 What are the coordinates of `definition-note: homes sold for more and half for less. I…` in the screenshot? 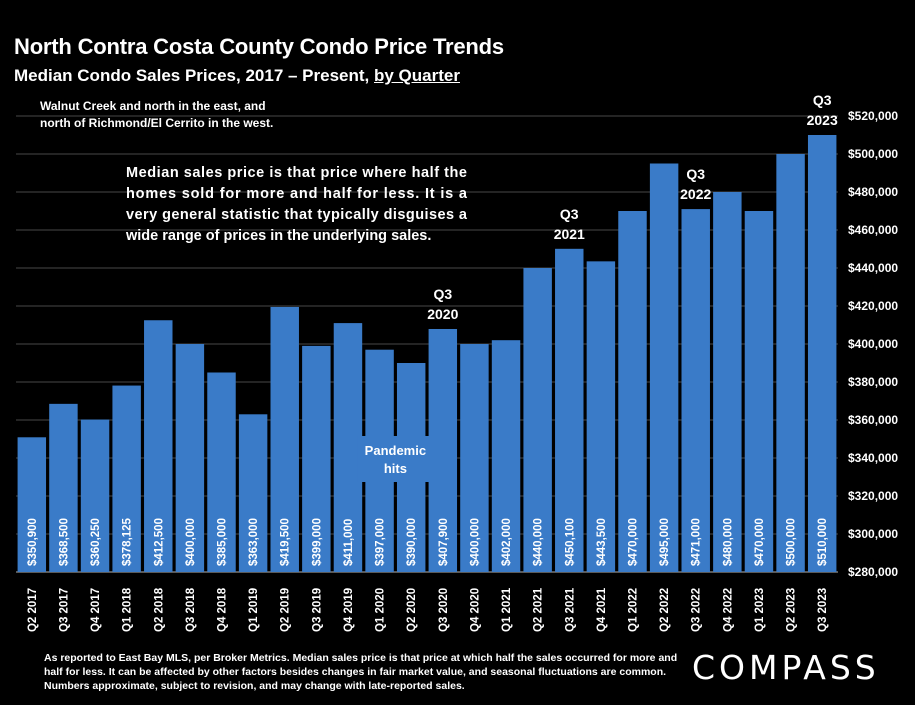 It's located at (297, 194).